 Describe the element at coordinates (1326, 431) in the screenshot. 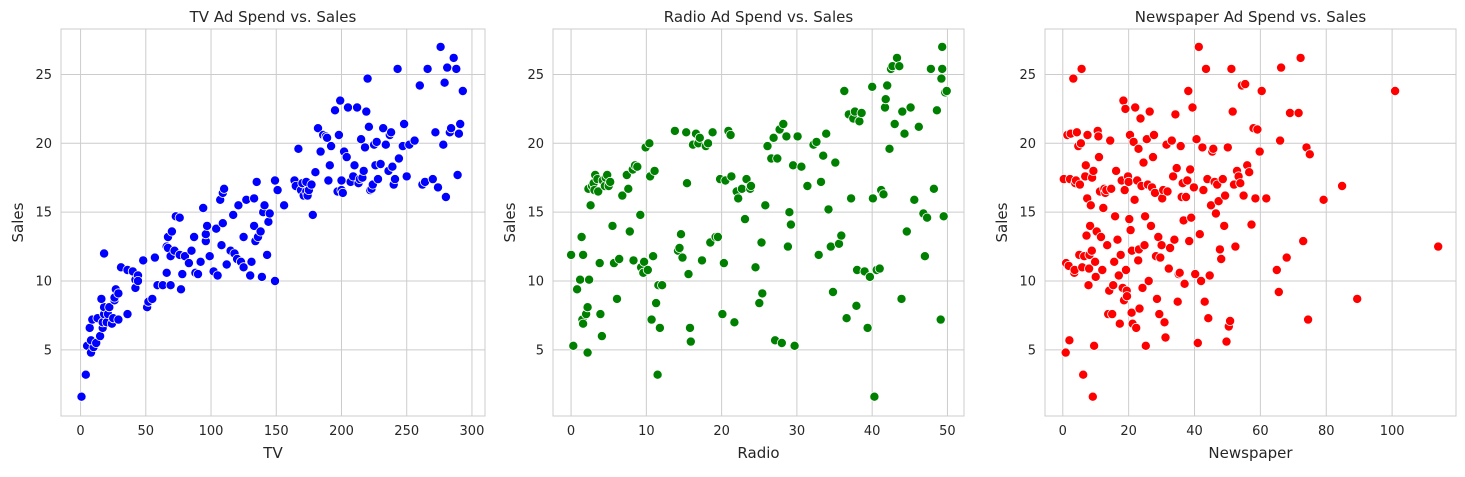

I see `x-tick-label: 80` at that location.